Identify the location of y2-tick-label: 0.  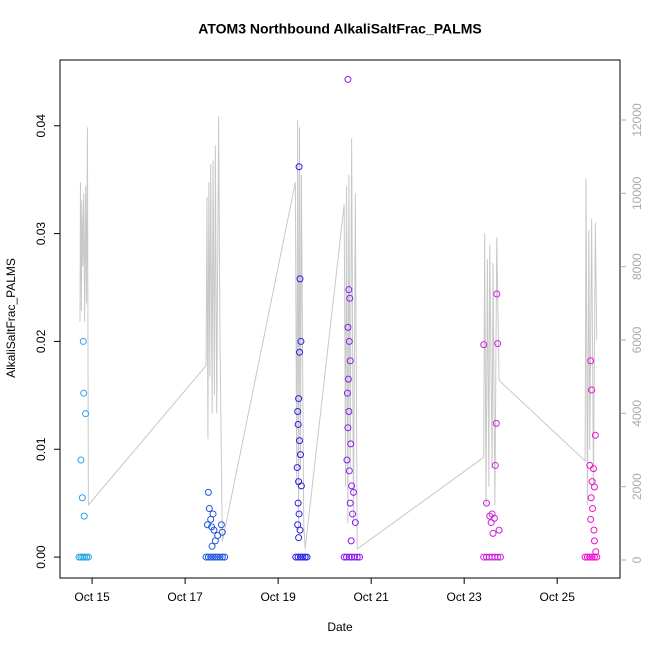
(637, 559).